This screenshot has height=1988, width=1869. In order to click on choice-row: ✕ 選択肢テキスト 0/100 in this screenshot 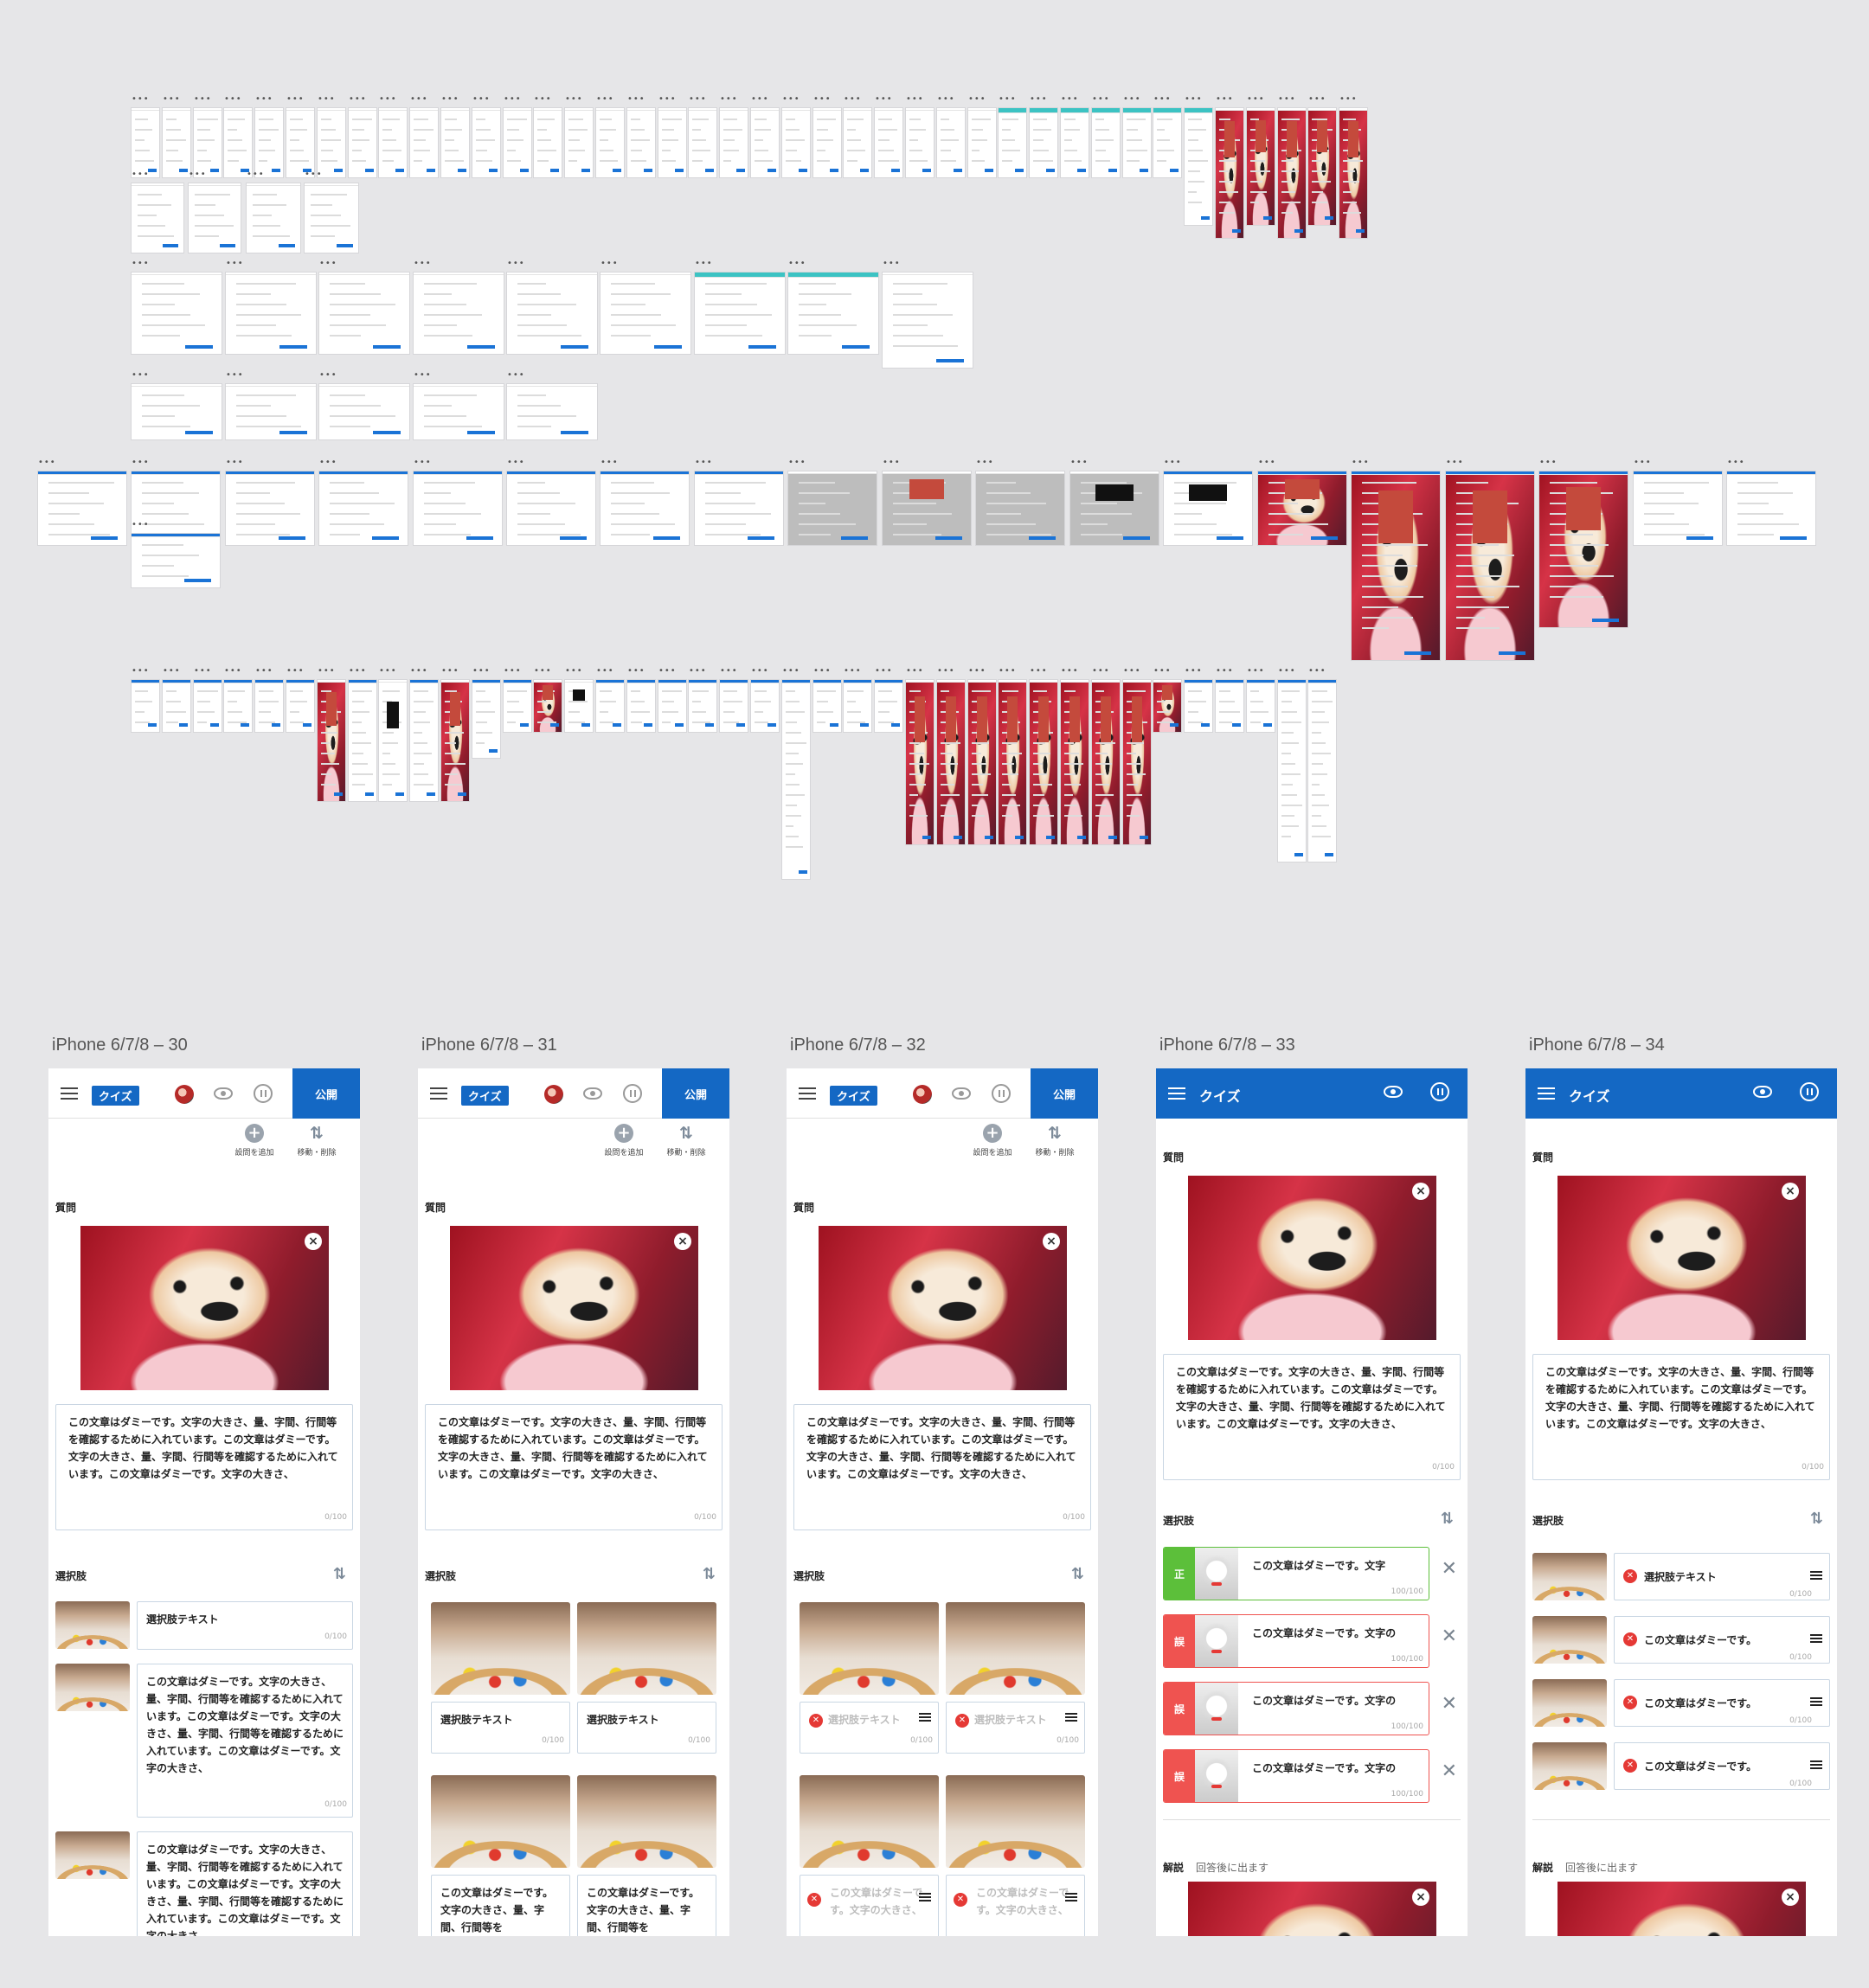, I will do `click(1722, 1576)`.